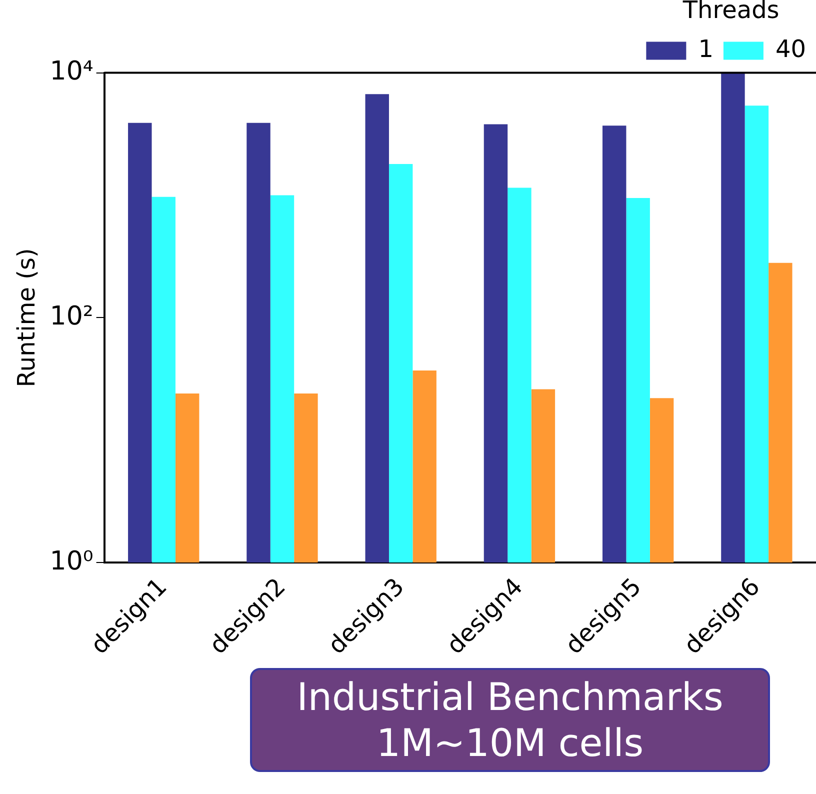  Describe the element at coordinates (510, 720) in the screenshot. I see `text: Industrial Benchmarks 1M~10M cells` at that location.